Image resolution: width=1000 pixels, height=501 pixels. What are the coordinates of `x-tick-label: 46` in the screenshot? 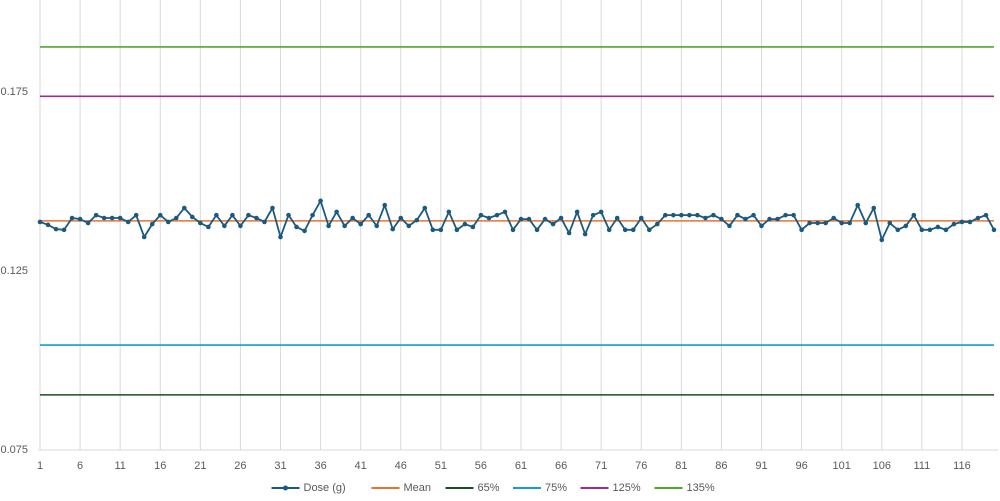 It's located at (401, 466).